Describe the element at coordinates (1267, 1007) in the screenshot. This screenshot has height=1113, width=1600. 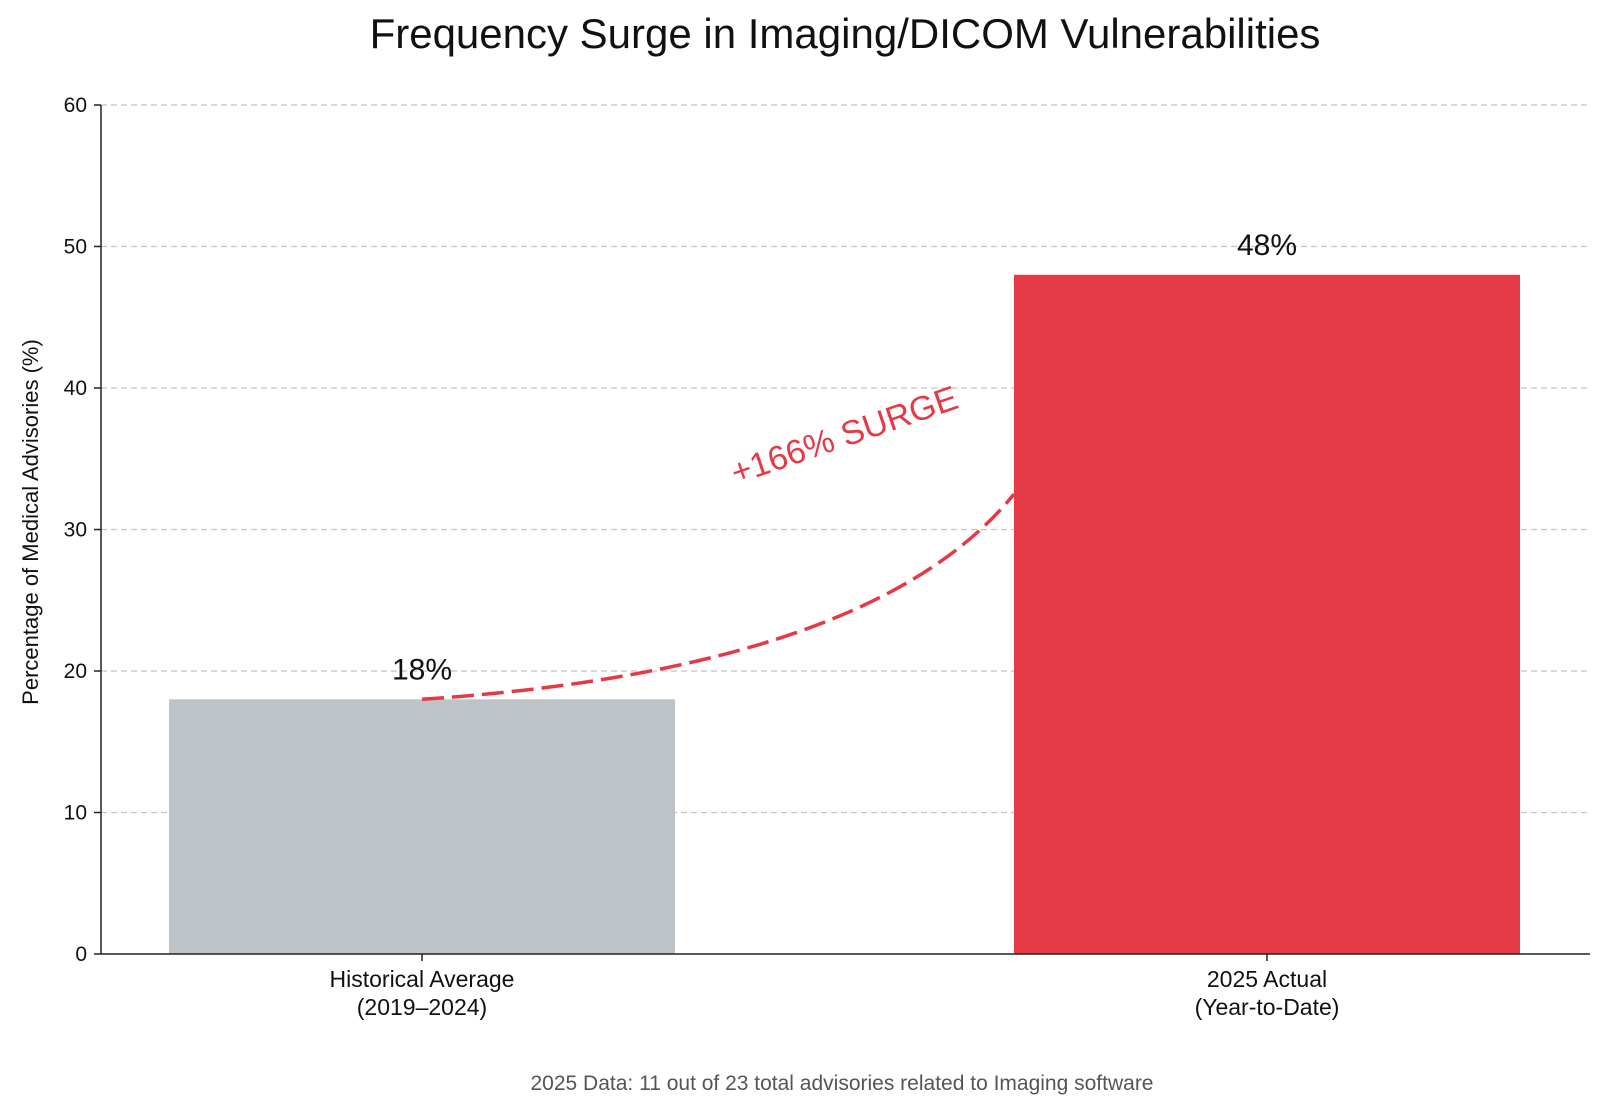
I see `category-label-2-line2: (Year-to-Date)` at that location.